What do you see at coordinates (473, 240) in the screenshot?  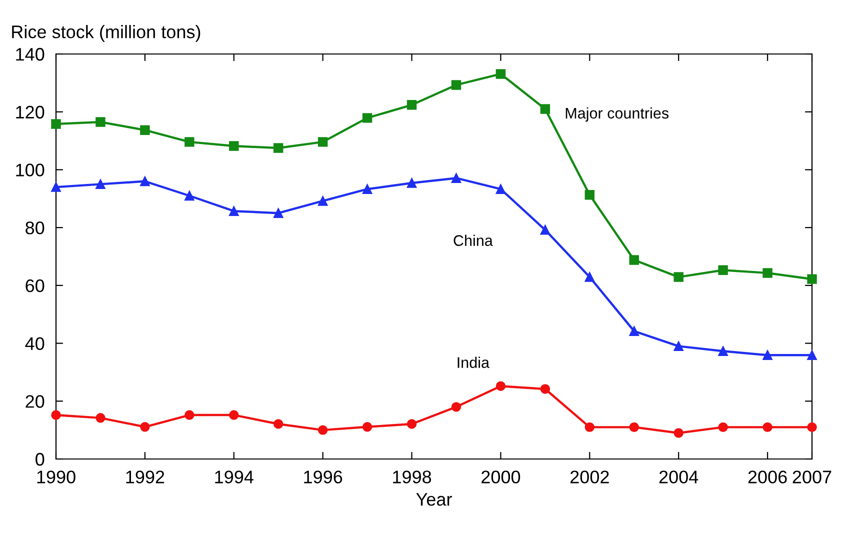 I see `text: China` at bounding box center [473, 240].